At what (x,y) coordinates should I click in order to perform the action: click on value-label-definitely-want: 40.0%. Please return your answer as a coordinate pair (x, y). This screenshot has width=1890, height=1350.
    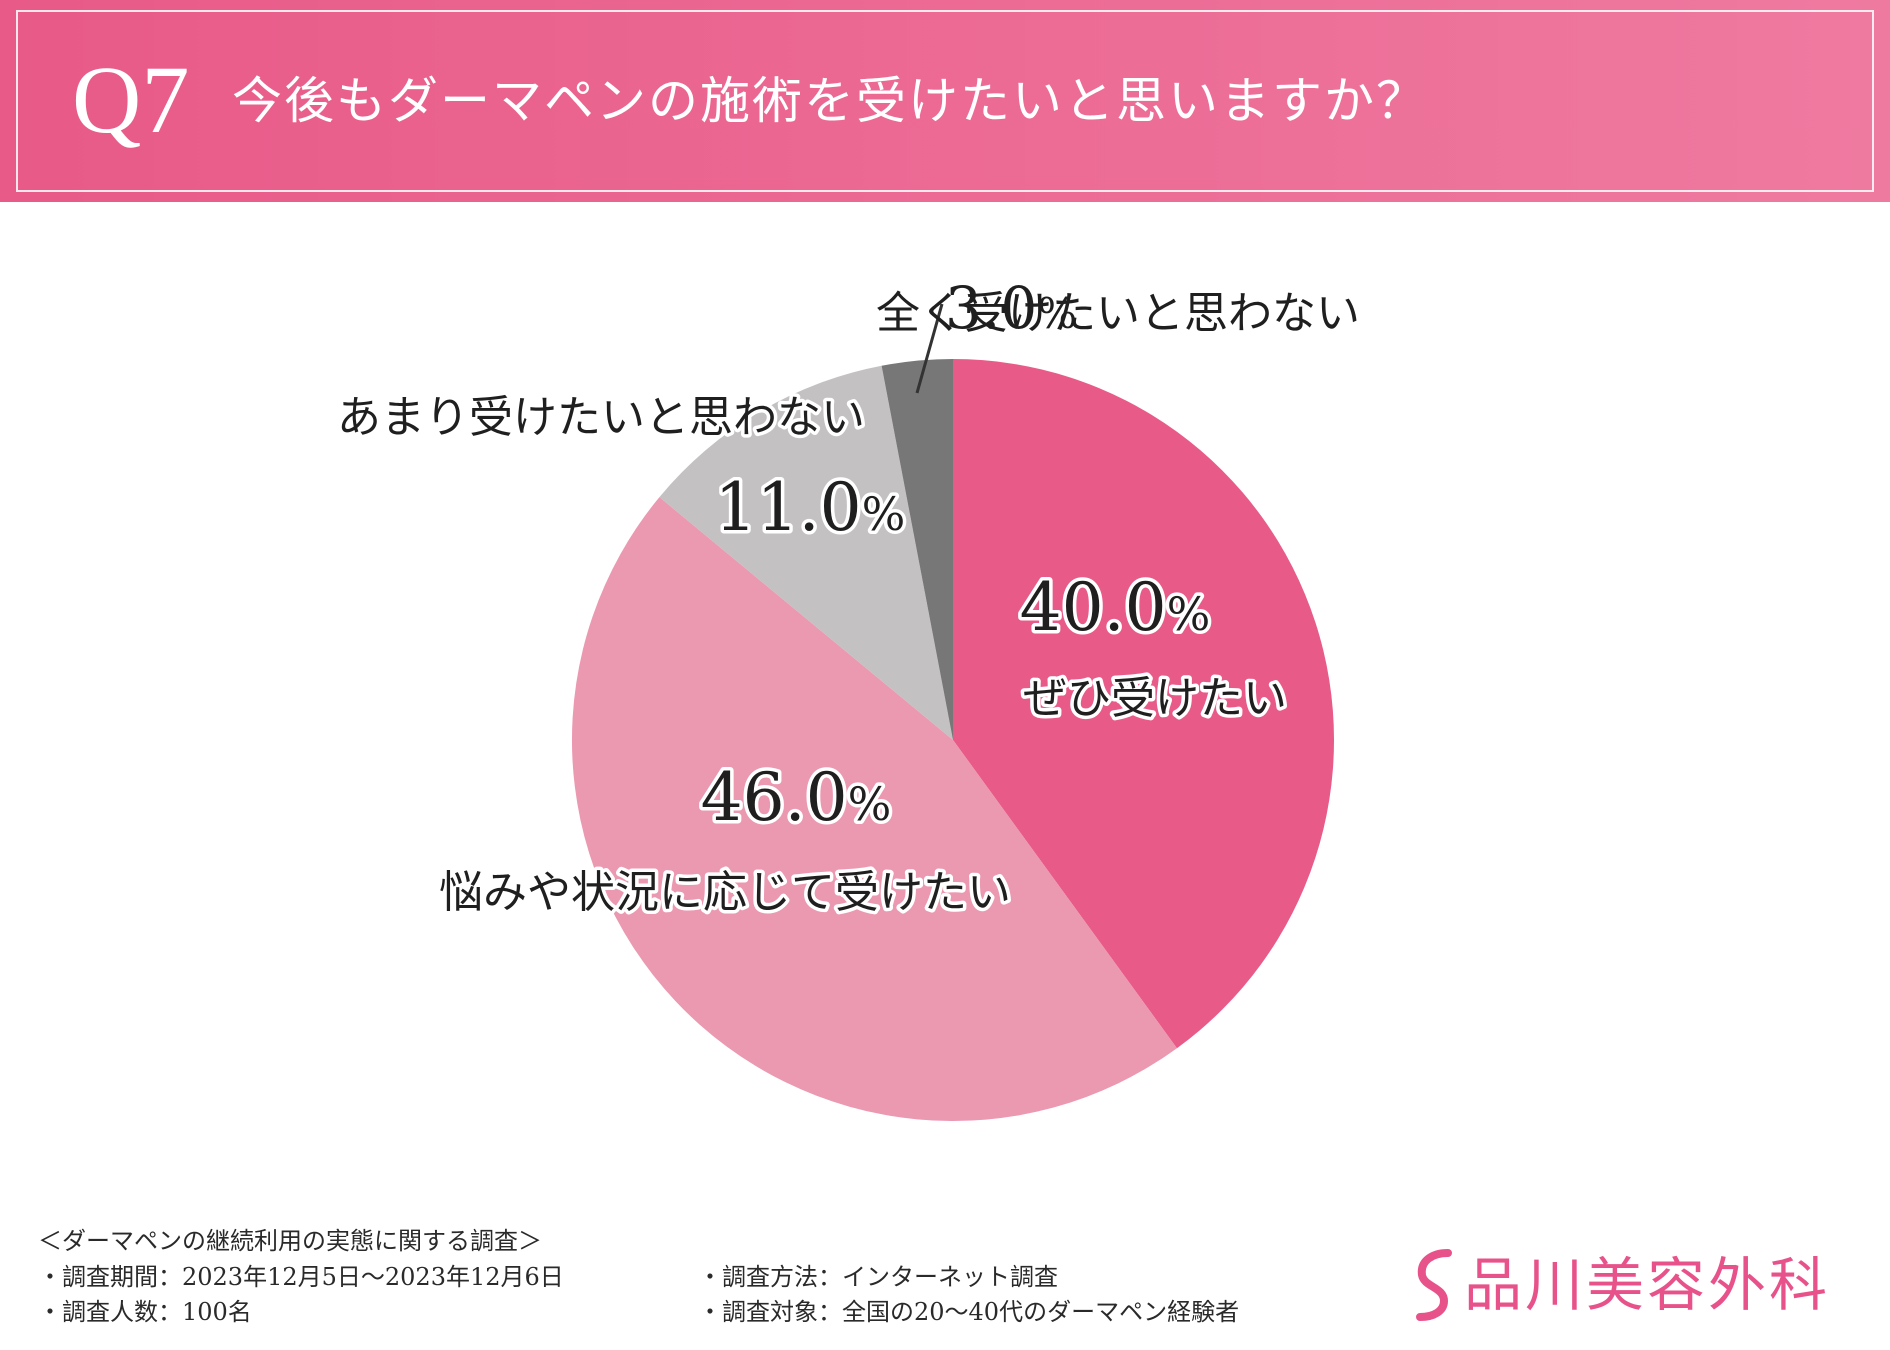
    Looking at the image, I should click on (1115, 607).